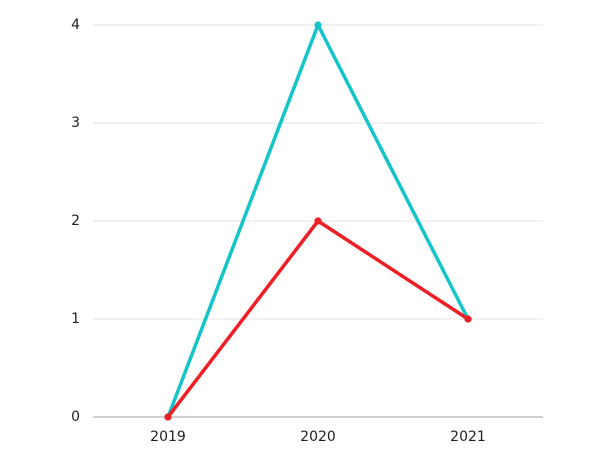  I want to click on x-tick-label: 2019, so click(168, 437).